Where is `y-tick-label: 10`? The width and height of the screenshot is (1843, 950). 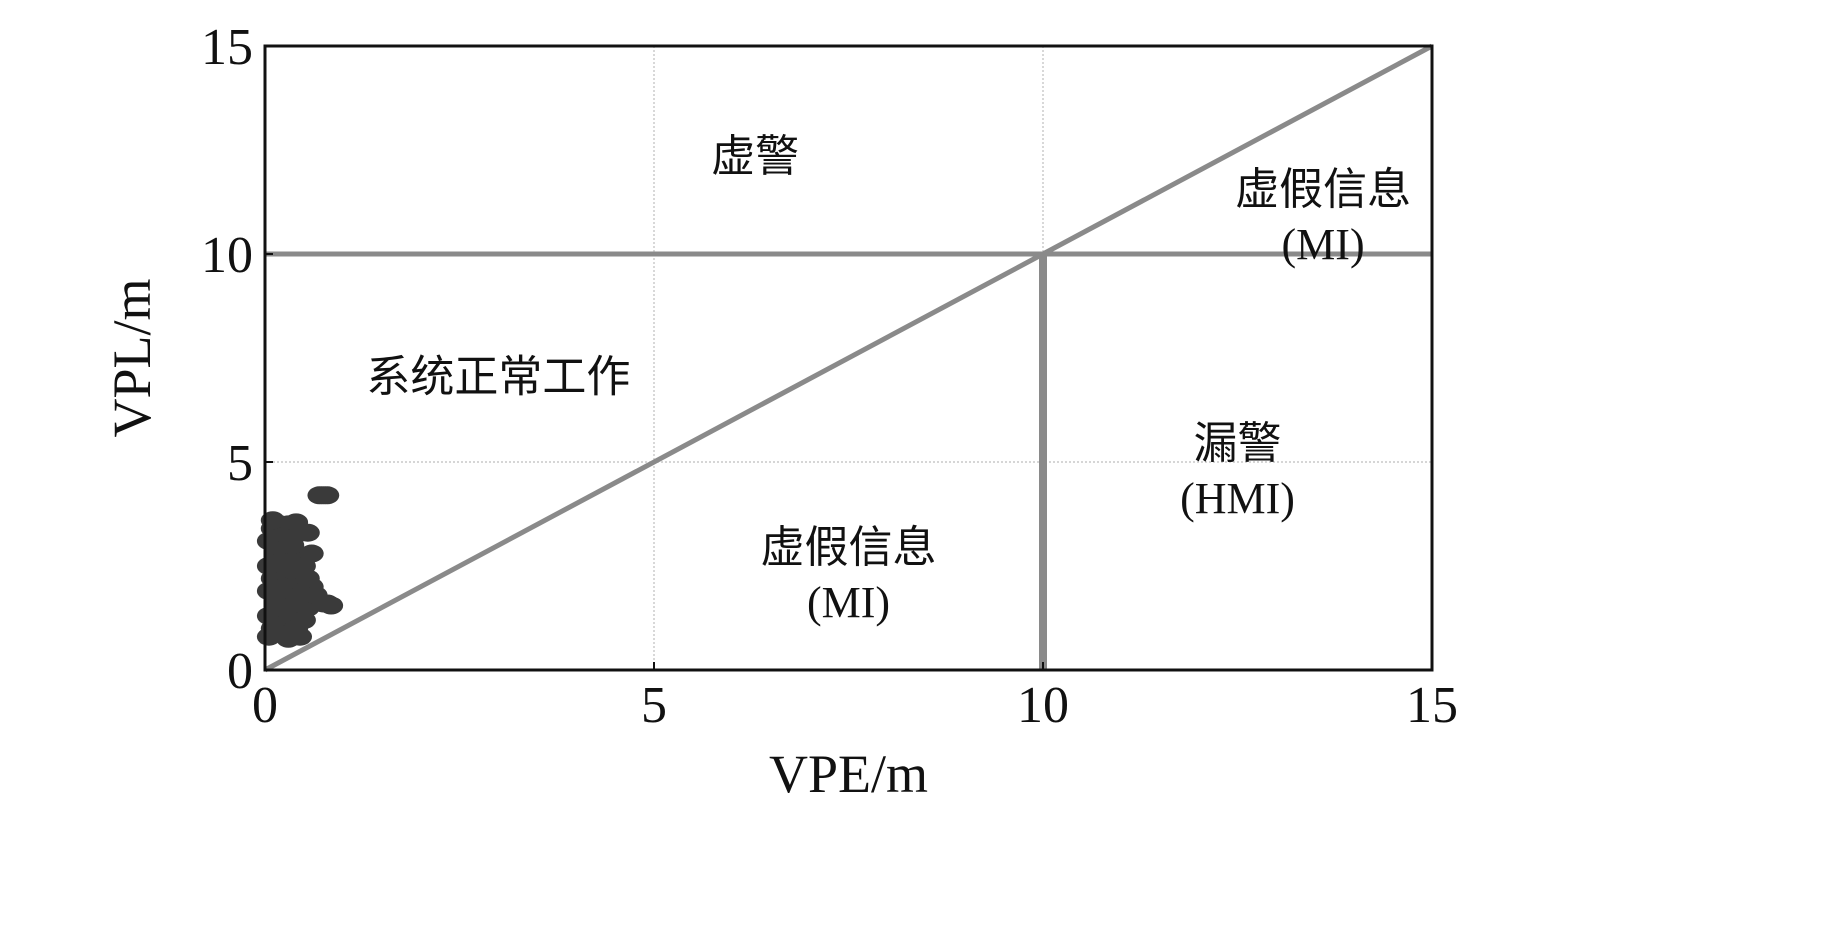 y-tick-label: 10 is located at coordinates (227, 255).